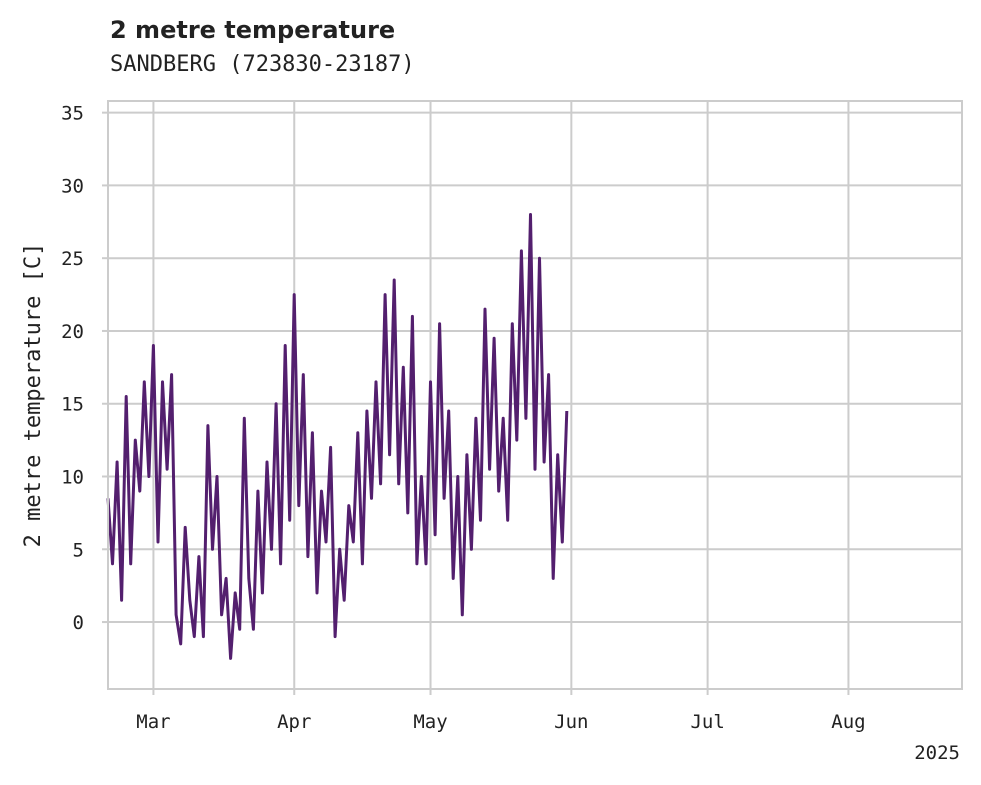 Image resolution: width=981 pixels, height=785 pixels. I want to click on x-tick-label: Jun, so click(571, 722).